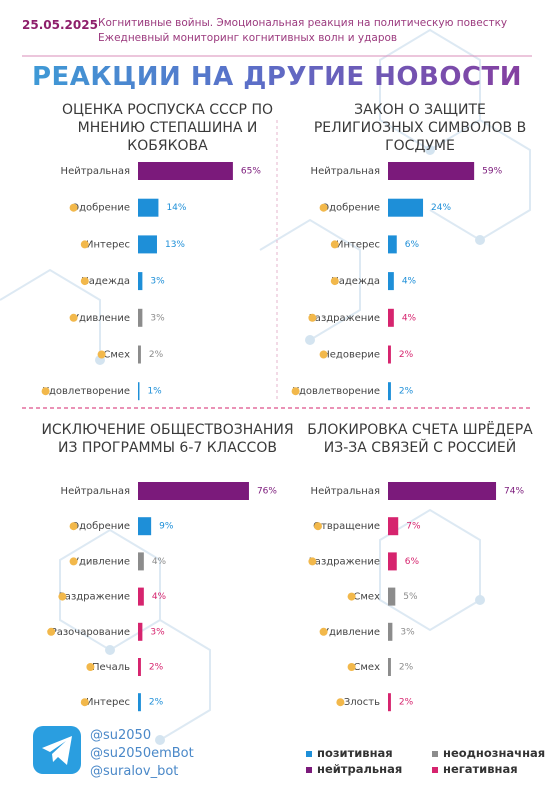  I want to click on date: 25.05.2025, so click(60, 25).